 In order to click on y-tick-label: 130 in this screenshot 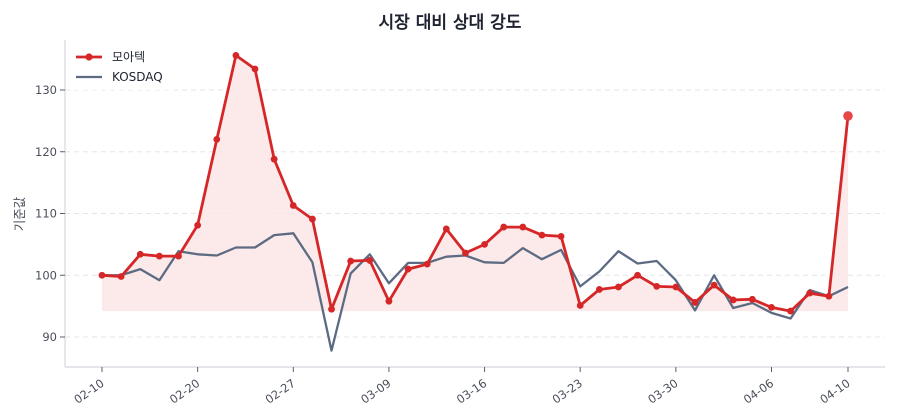, I will do `click(46, 90)`.